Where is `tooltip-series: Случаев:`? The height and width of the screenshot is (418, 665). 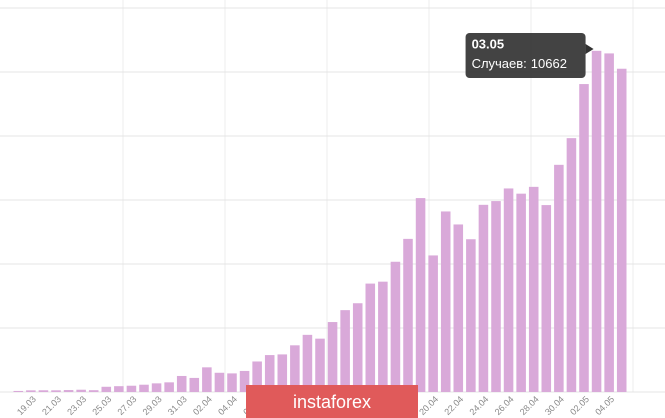
tooltip-series: Случаев: is located at coordinates (499, 63).